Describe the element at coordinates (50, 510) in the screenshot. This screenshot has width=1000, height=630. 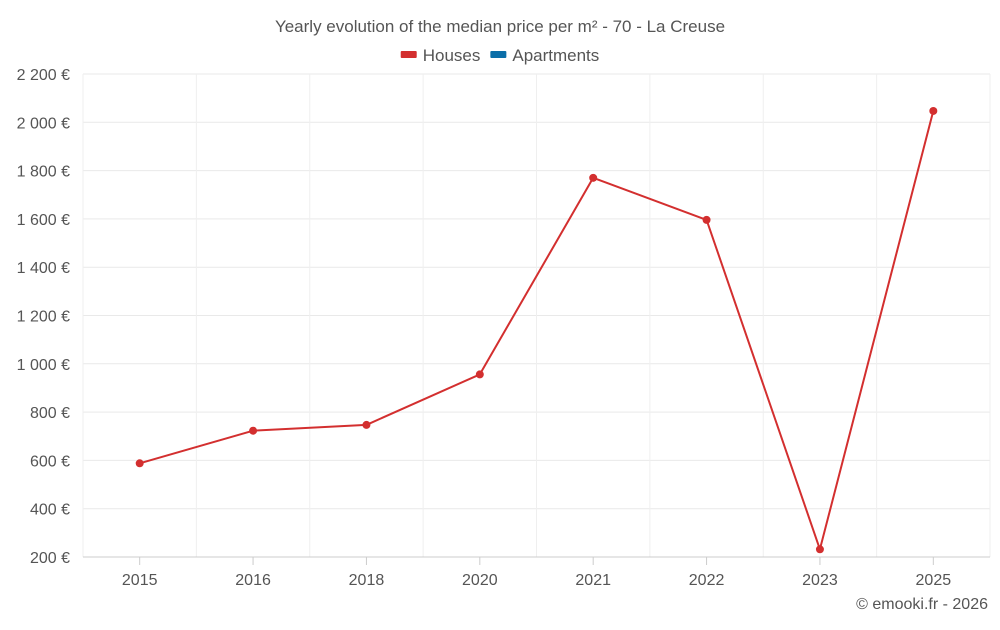
I see `y-tick-label: 400 €` at that location.